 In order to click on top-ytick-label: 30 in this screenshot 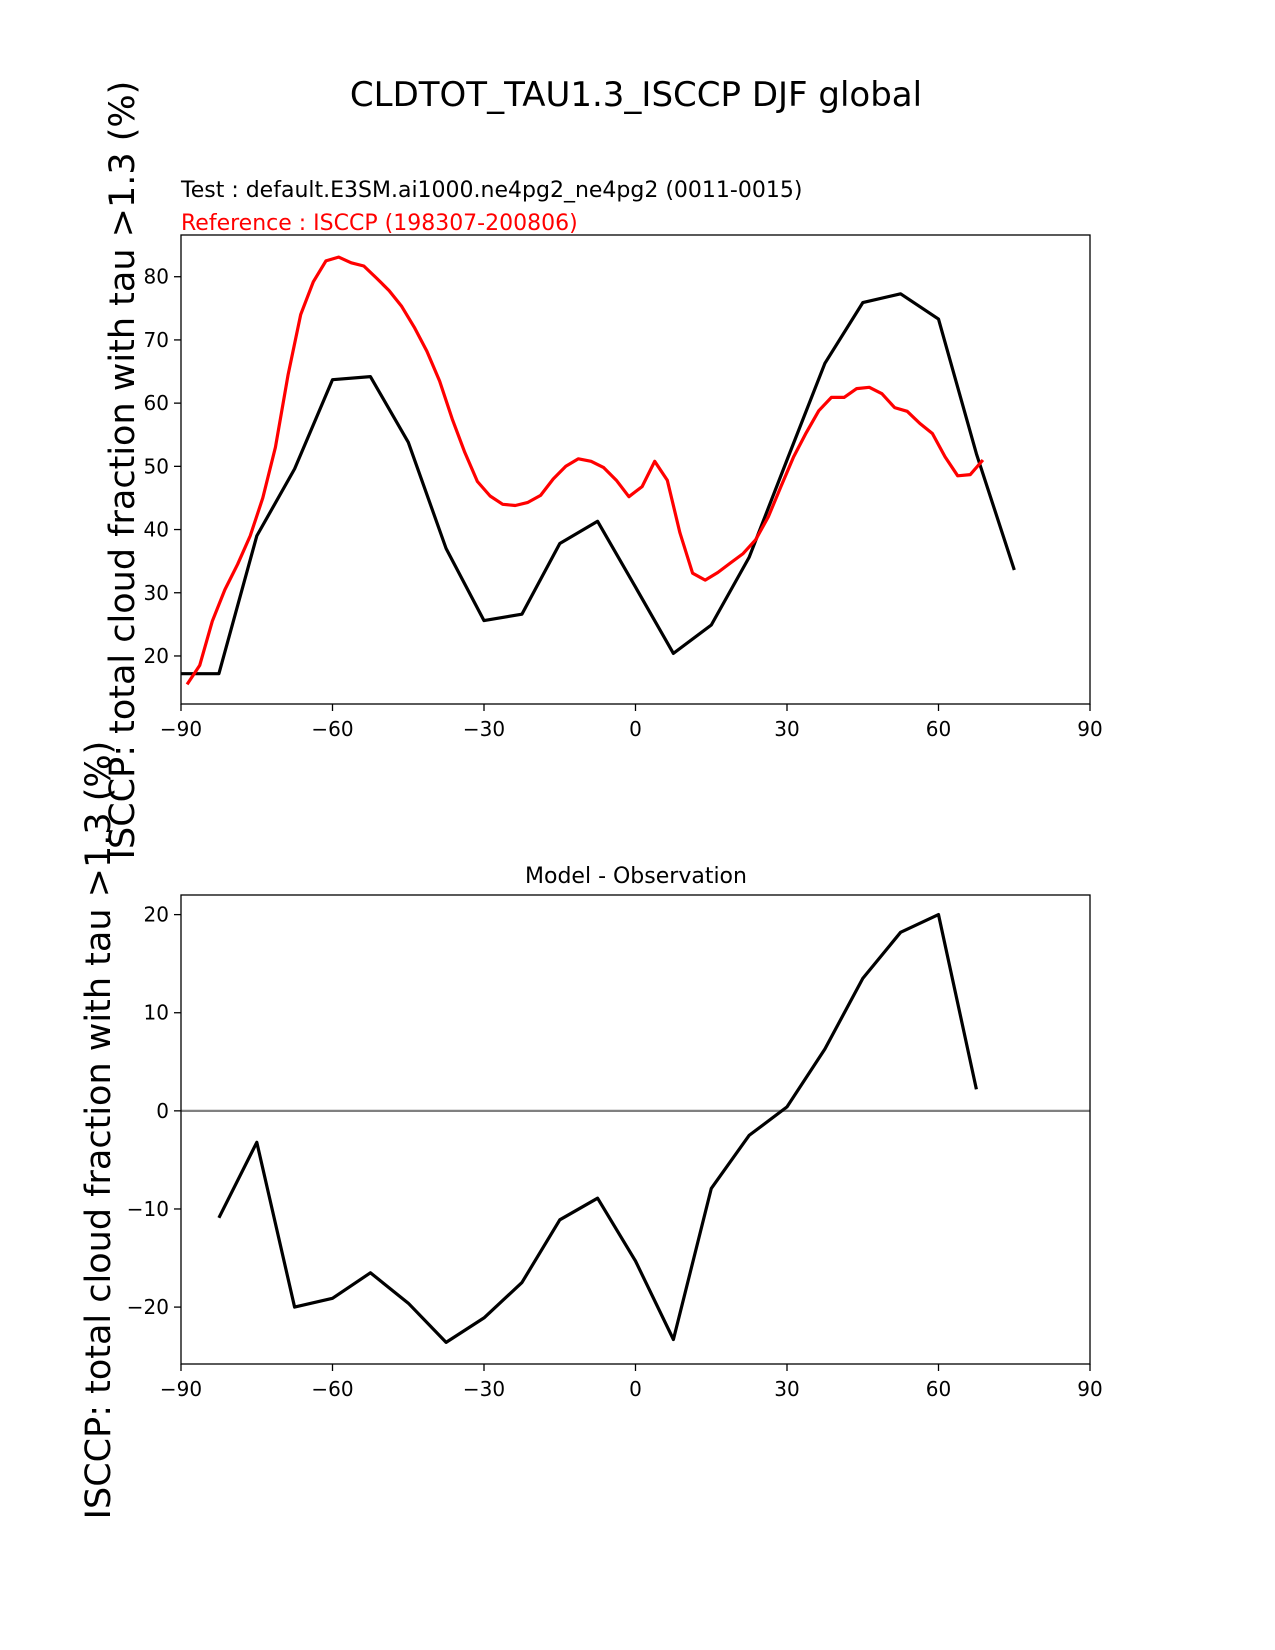, I will do `click(156, 593)`.